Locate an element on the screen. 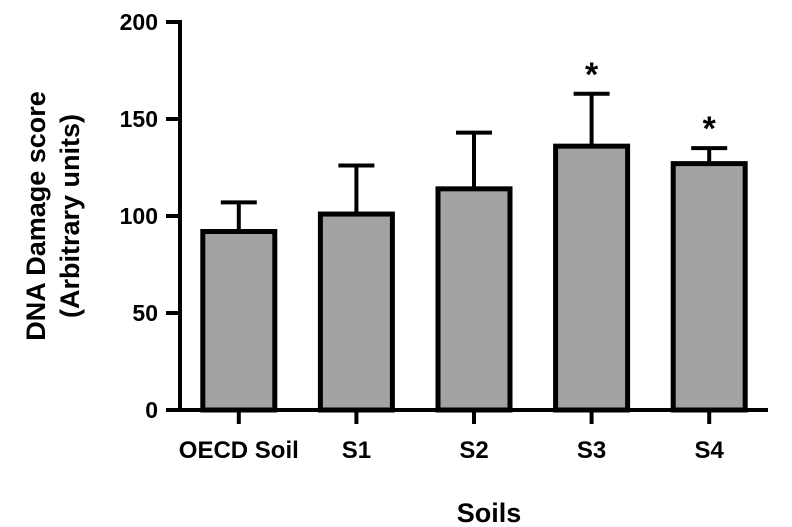 The width and height of the screenshot is (792, 527). y-tick-label-0: 0 is located at coordinates (151, 410).